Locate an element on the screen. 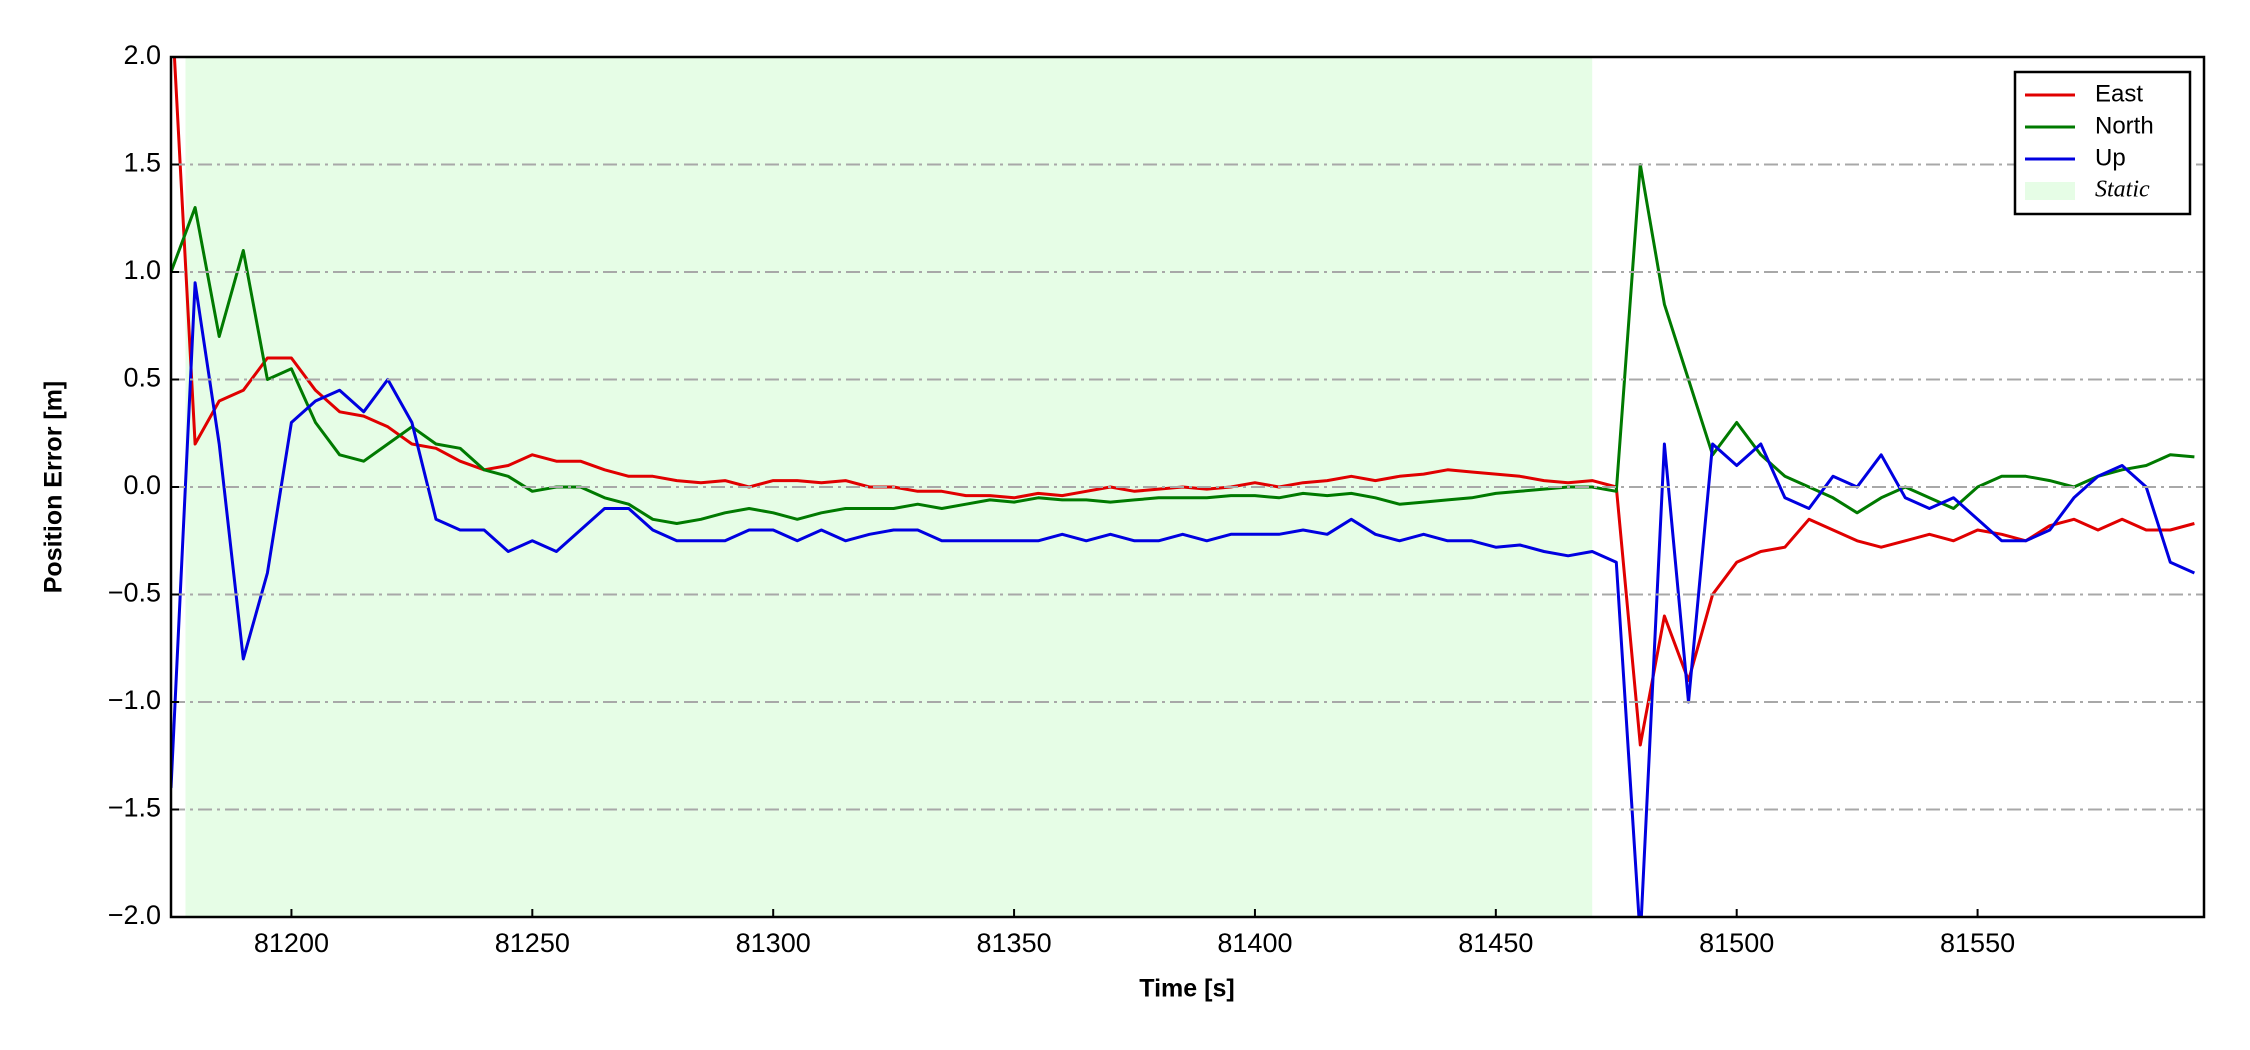 Image resolution: width=2250 pixels, height=1050 pixels. x-tick-label: 81550 is located at coordinates (1977, 943).